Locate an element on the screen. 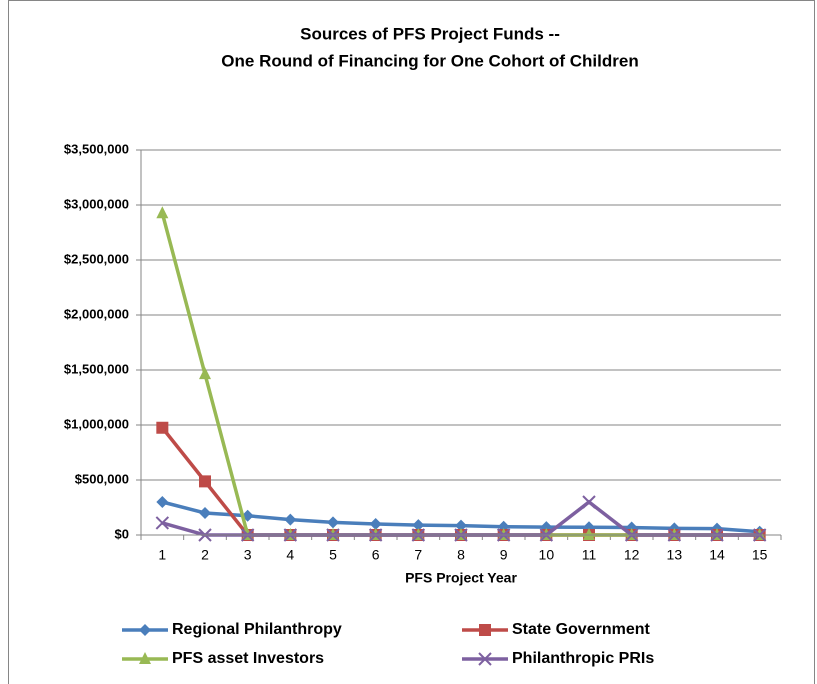  y-tick-label: $1,000,000 is located at coordinates (96, 423).